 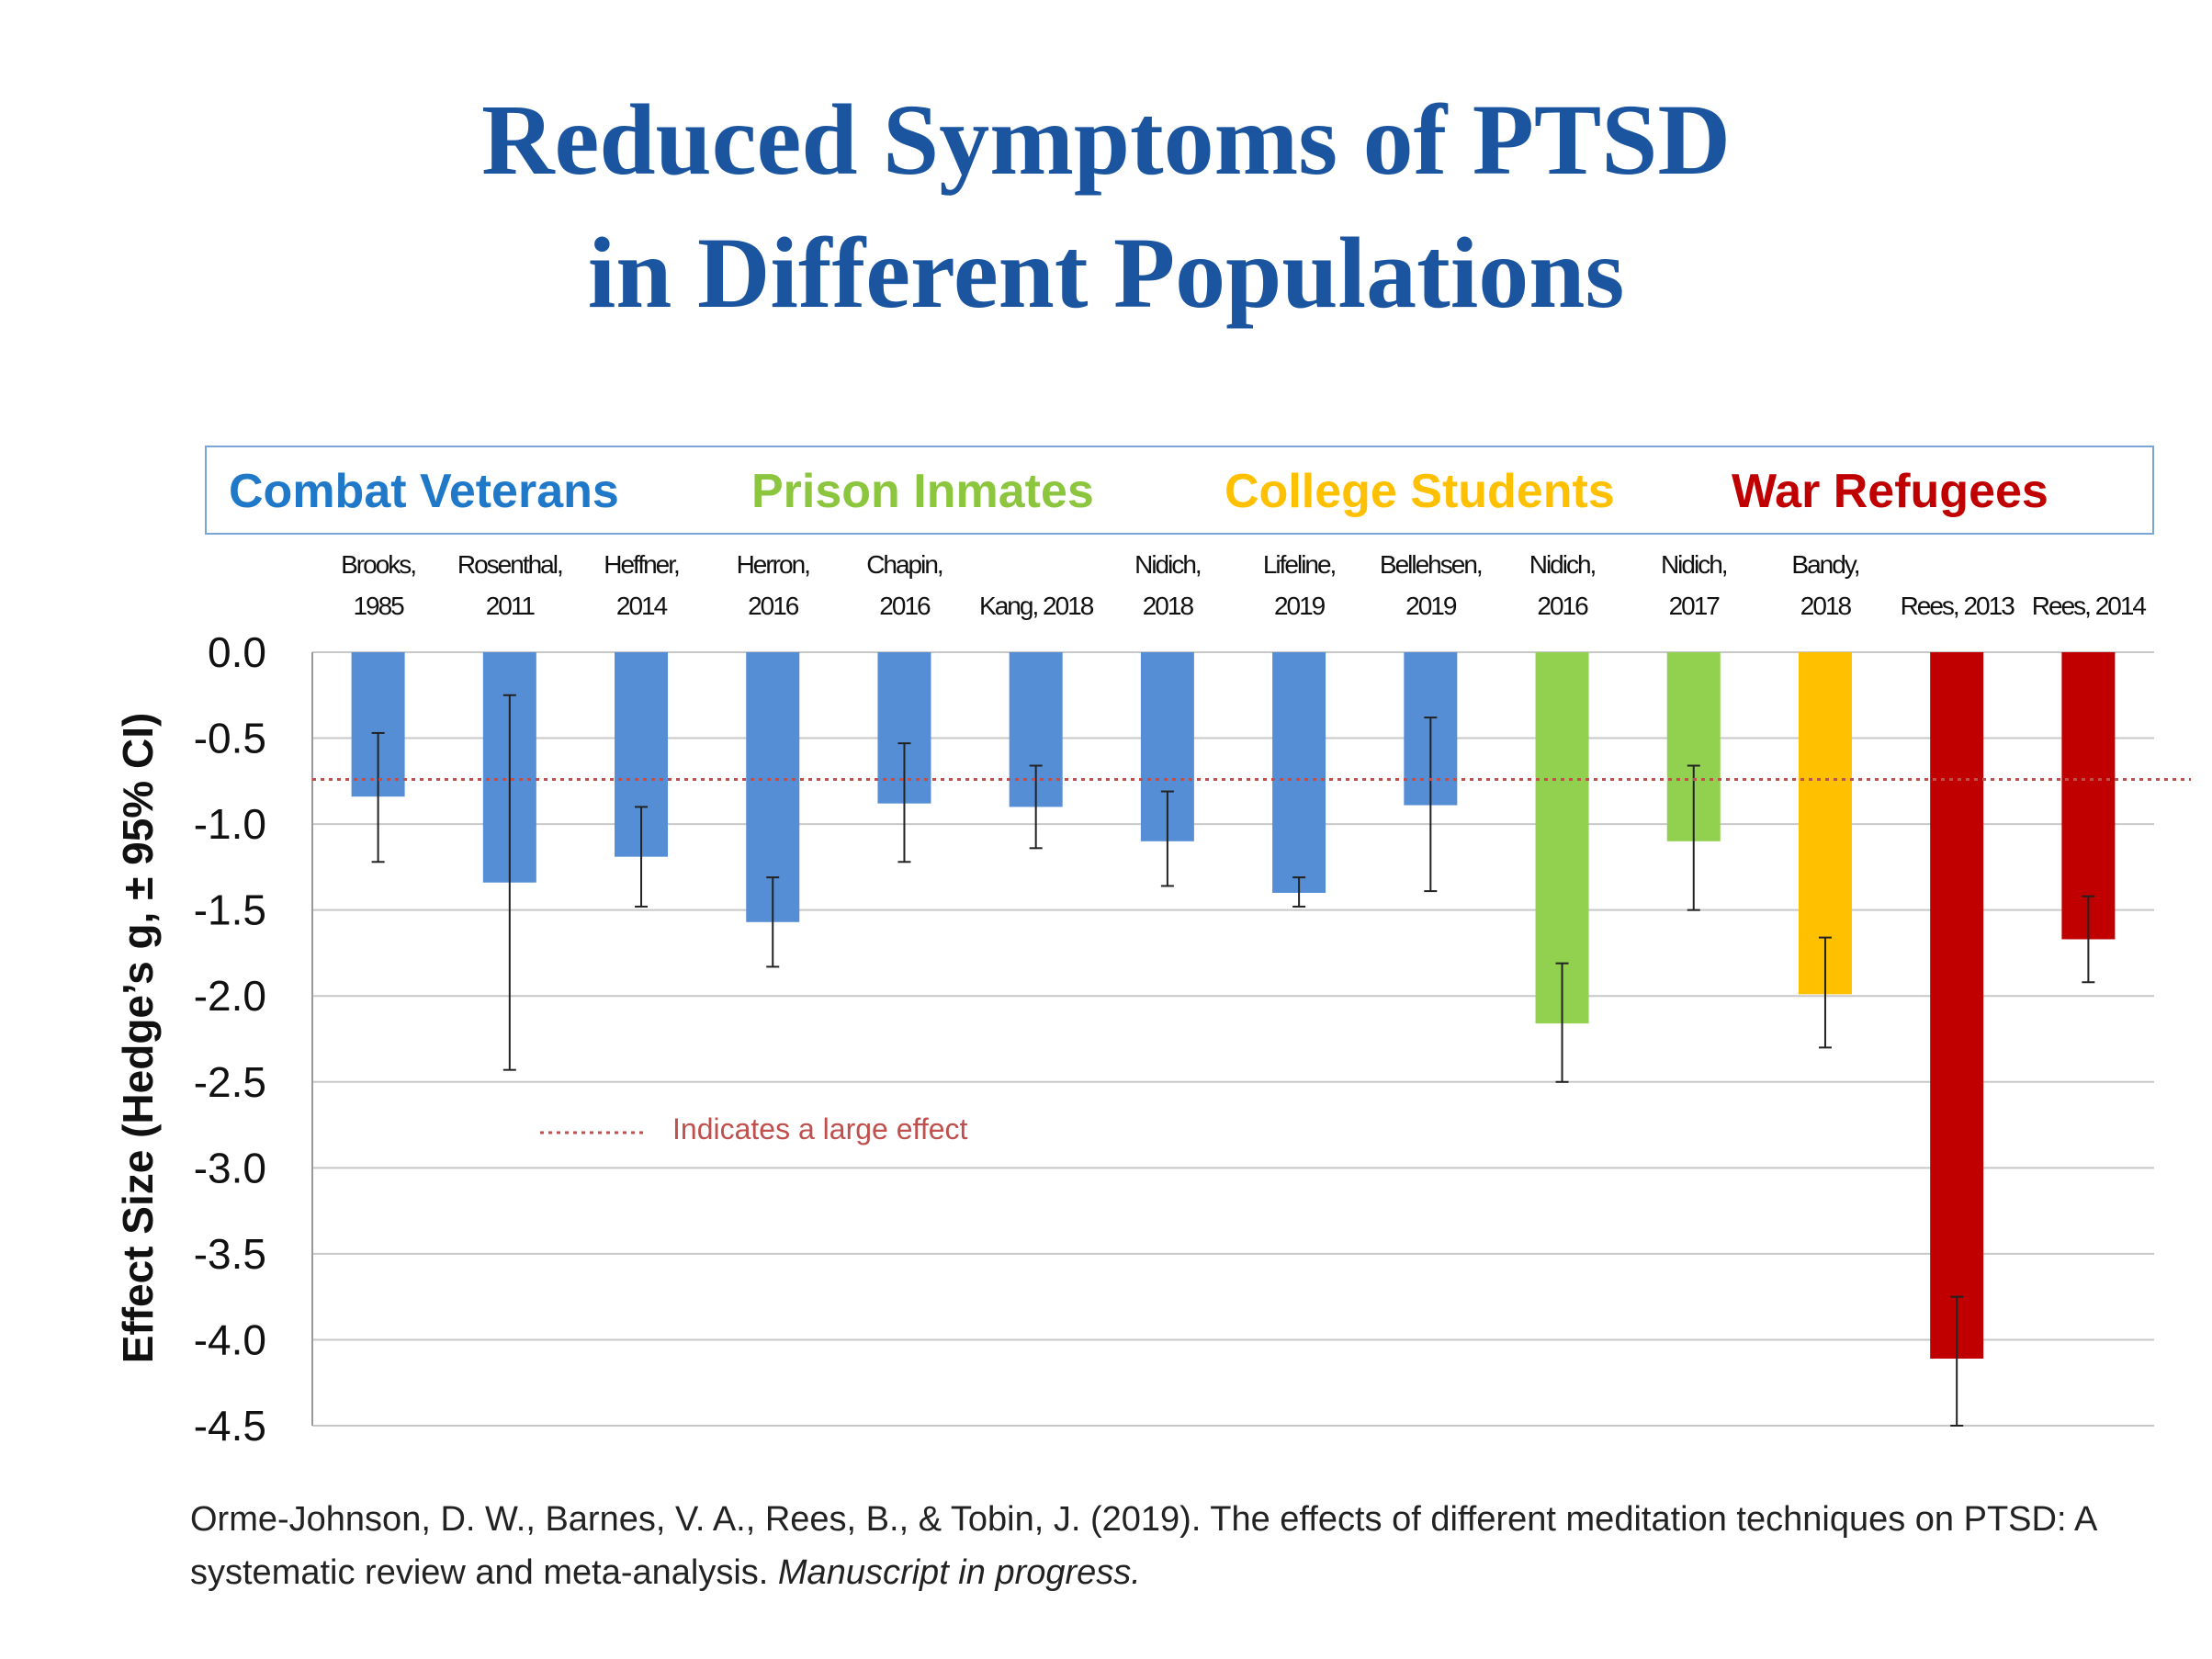 I want to click on y-tick-label: 0.0, so click(x=237, y=652).